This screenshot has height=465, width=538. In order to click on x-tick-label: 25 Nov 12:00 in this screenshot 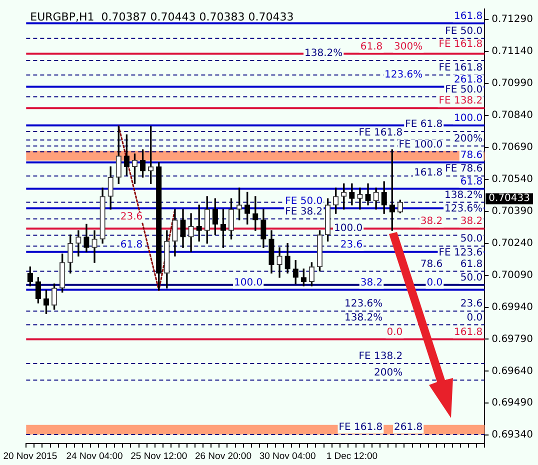, I will do `click(159, 456)`.